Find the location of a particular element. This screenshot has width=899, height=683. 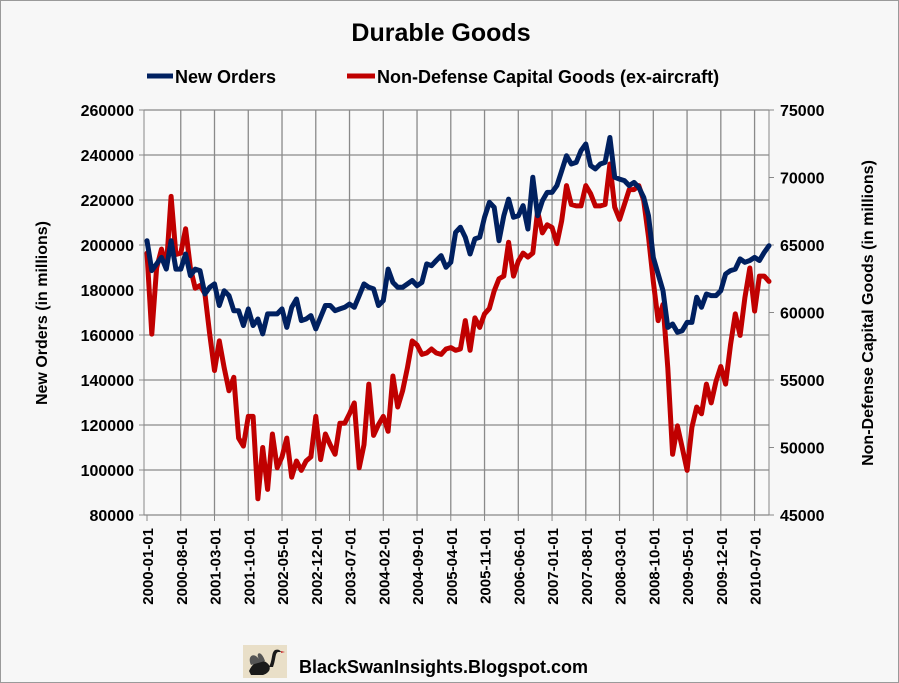

y2-tick-label: 55000 is located at coordinates (802, 381).